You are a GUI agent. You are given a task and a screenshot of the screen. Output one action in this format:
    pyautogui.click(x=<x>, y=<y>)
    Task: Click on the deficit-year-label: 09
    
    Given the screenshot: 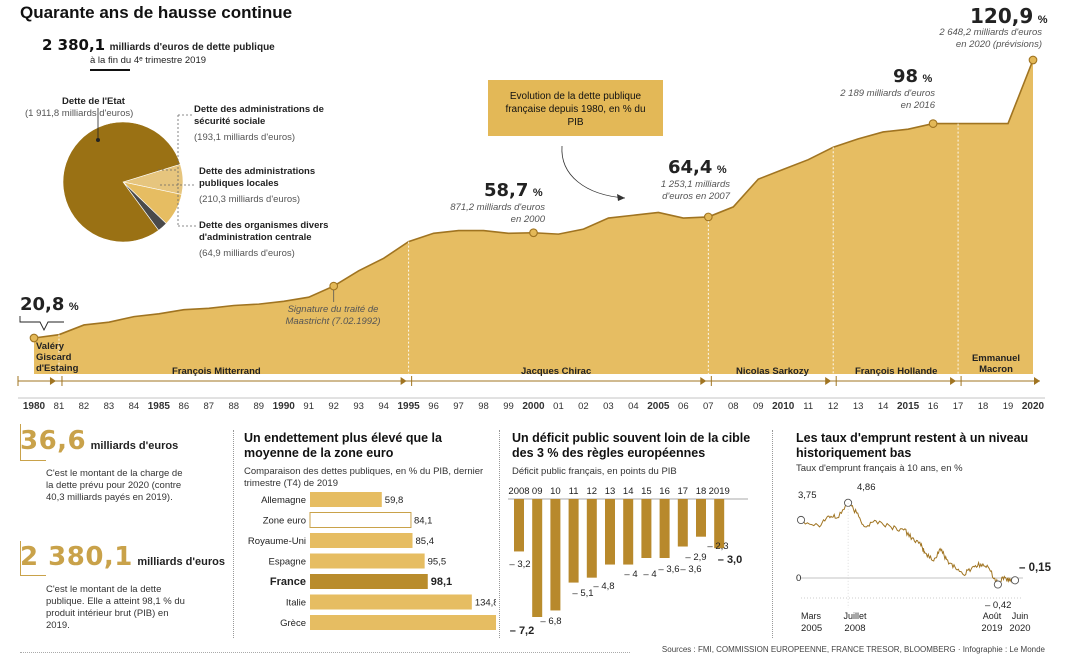 What is the action you would take?
    pyautogui.click(x=537, y=491)
    